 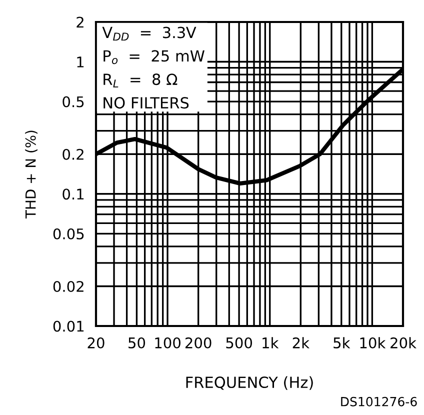 What do you see at coordinates (73, 194) in the screenshot?
I see `y-tick-label: 0.1` at bounding box center [73, 194].